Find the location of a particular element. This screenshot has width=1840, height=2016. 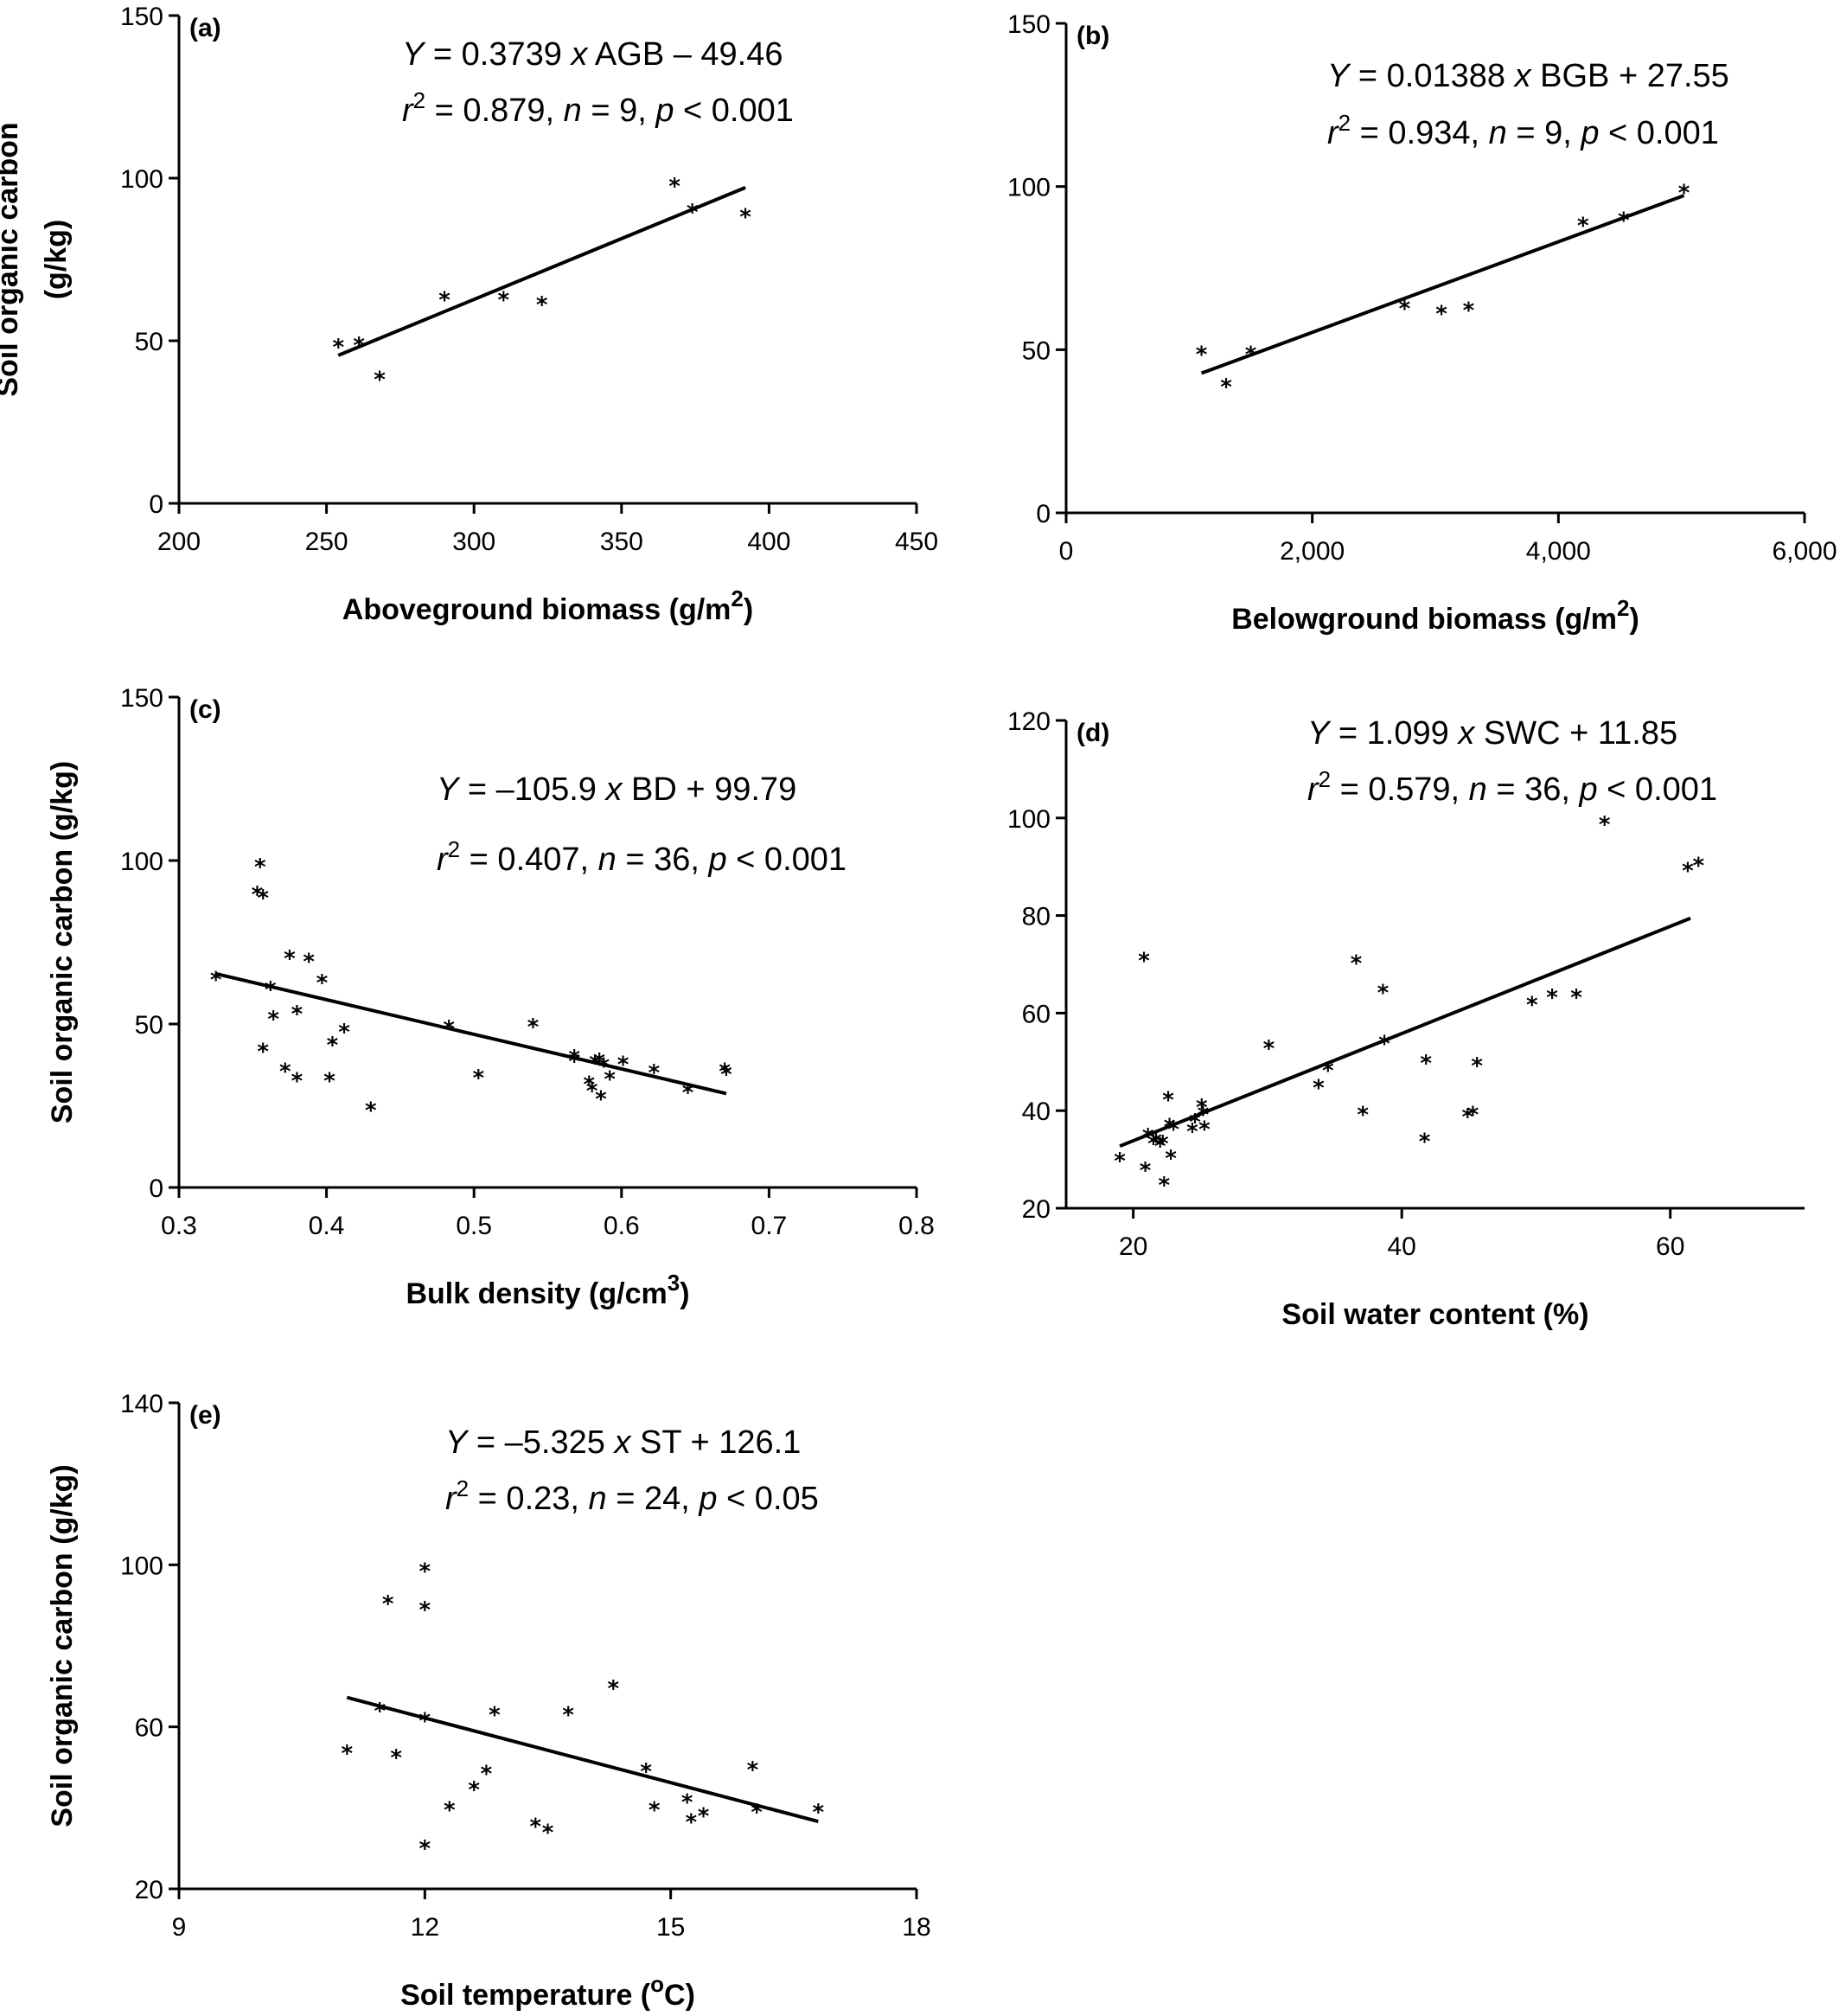

x-tick-label: 2,000 is located at coordinates (1312, 551).